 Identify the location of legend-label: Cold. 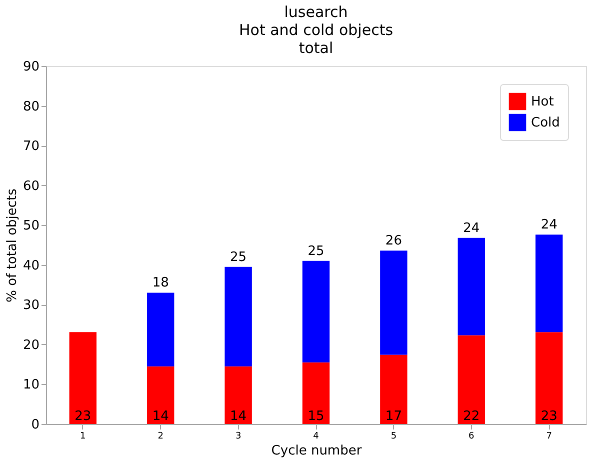
(545, 123).